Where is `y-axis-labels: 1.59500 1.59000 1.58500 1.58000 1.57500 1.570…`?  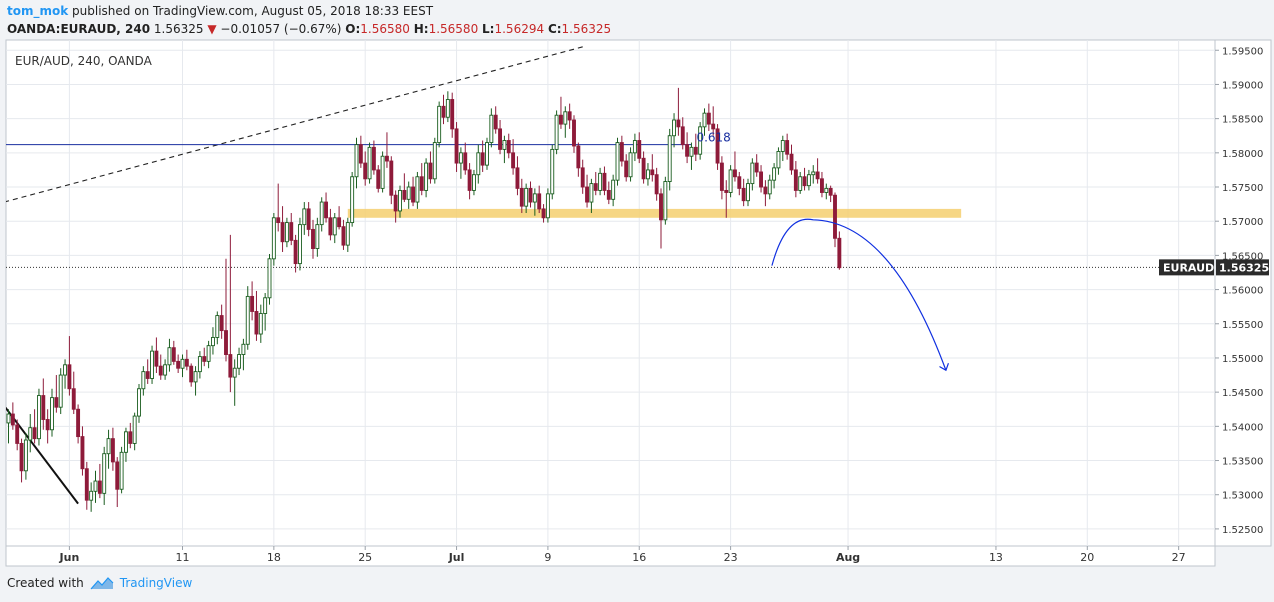
y-axis-labels: 1.59500 1.59000 1.58500 1.58000 1.57500 1.570… is located at coordinates (1239, 291).